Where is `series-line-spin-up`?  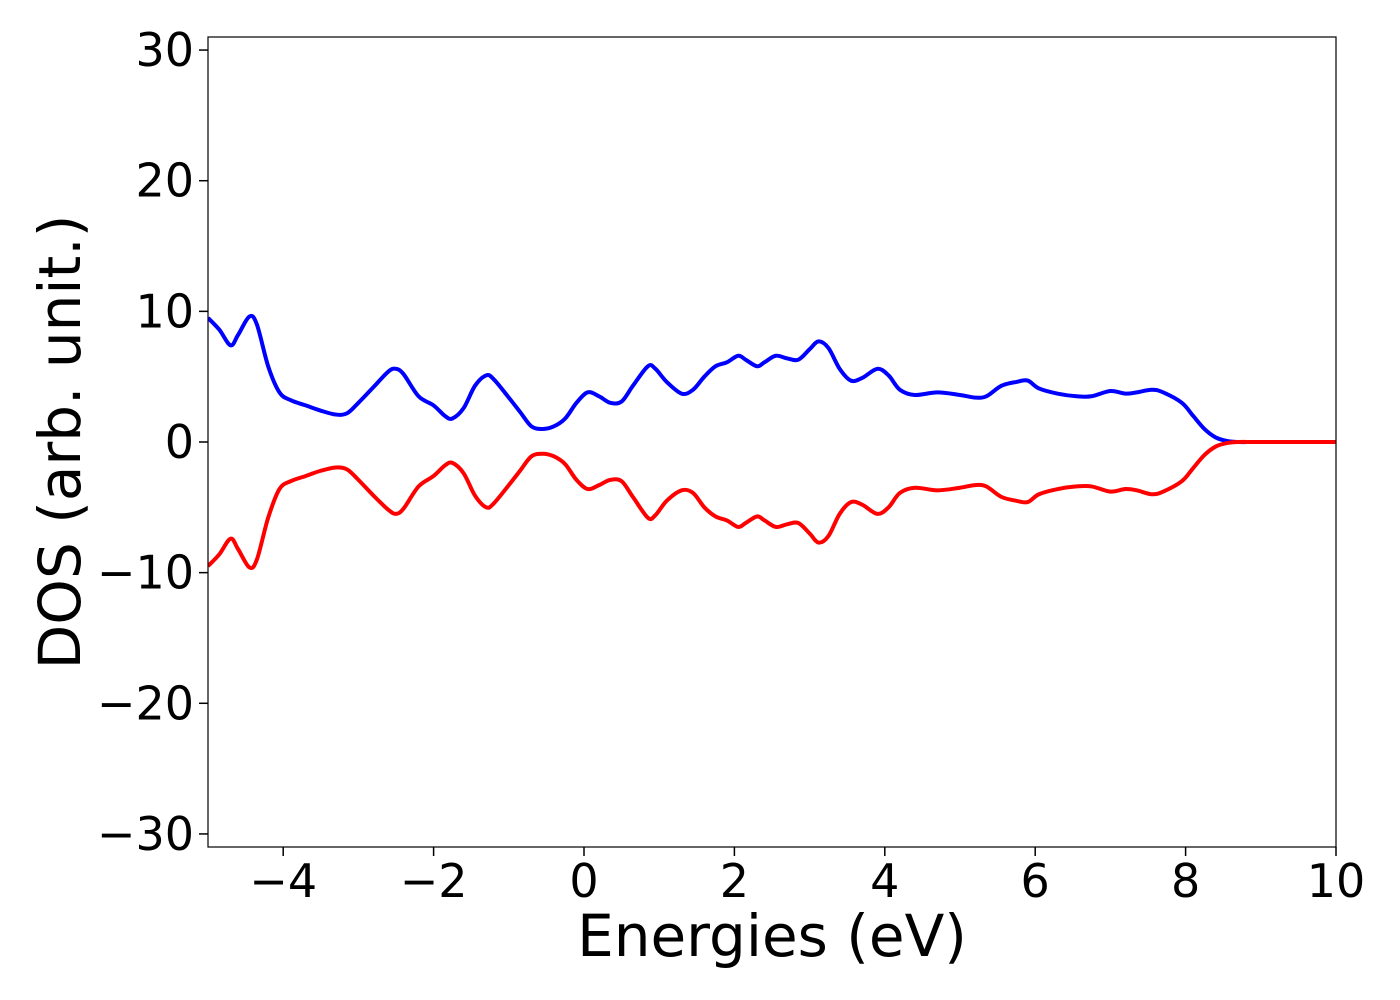
series-line-spin-up is located at coordinates (772, 379).